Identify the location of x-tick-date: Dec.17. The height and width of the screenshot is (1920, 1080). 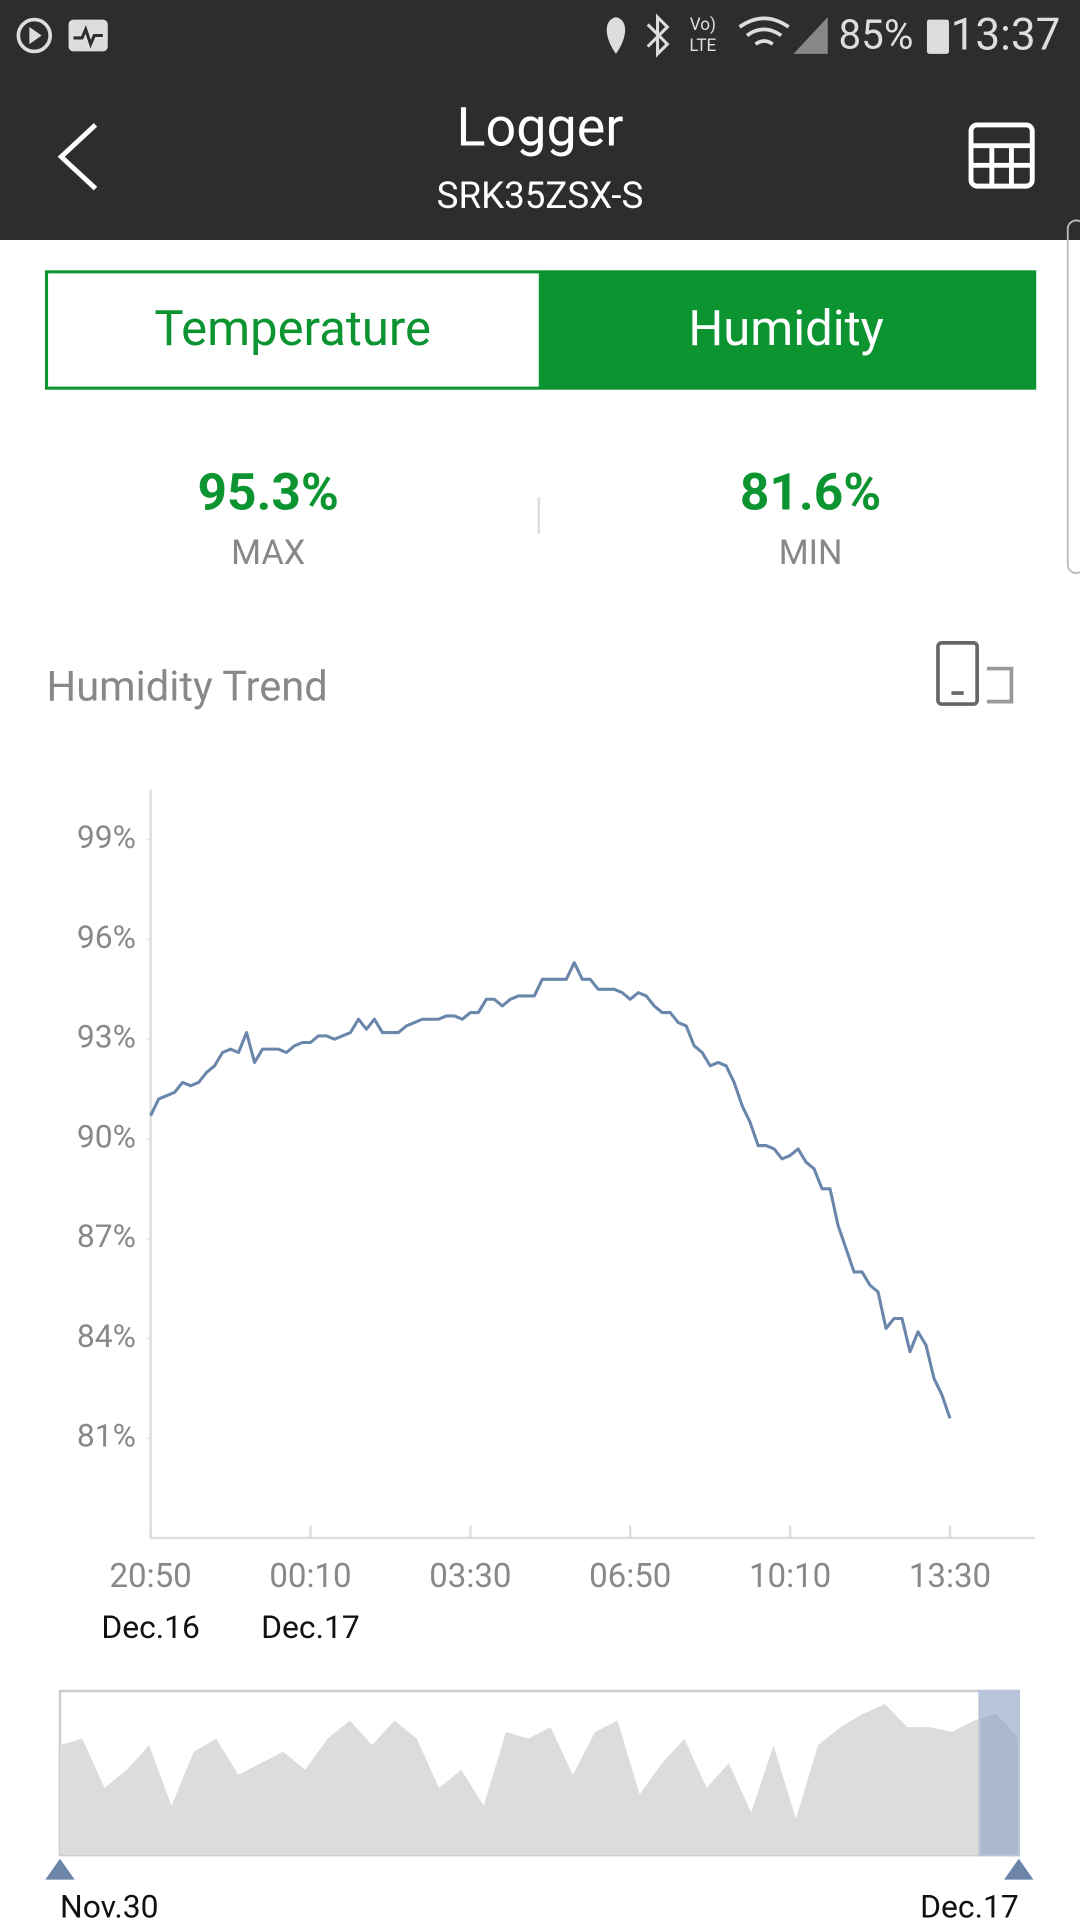
(310, 1627).